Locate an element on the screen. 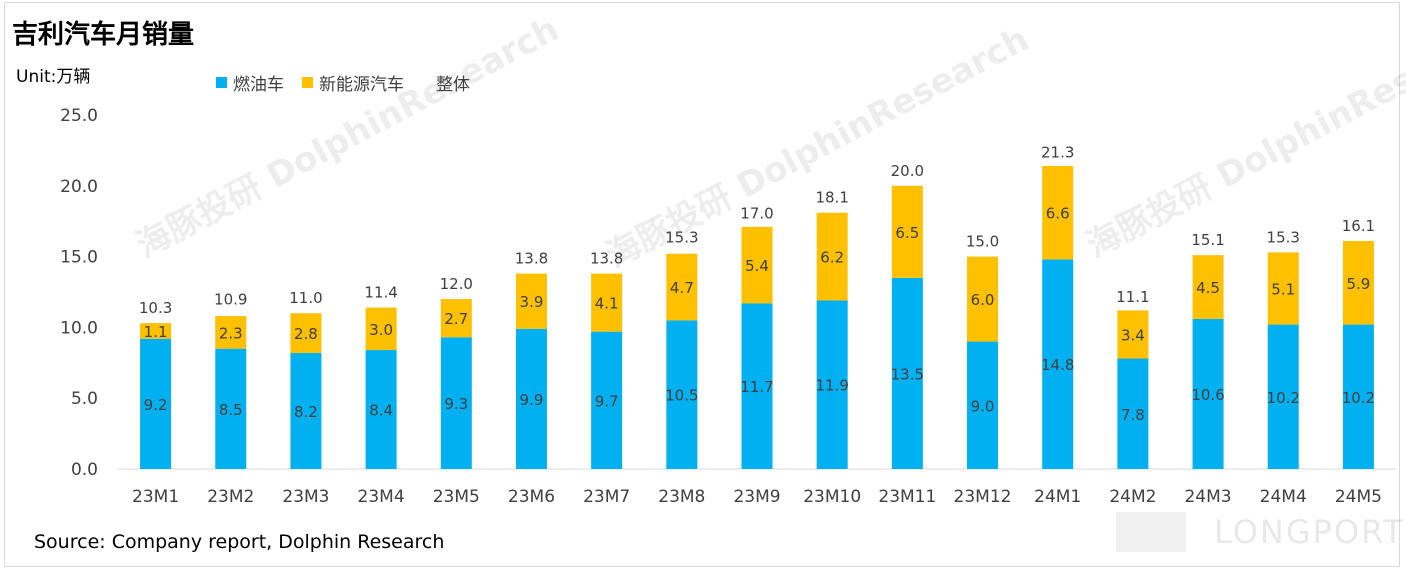  data-label-ice: 9.3 is located at coordinates (456, 404).